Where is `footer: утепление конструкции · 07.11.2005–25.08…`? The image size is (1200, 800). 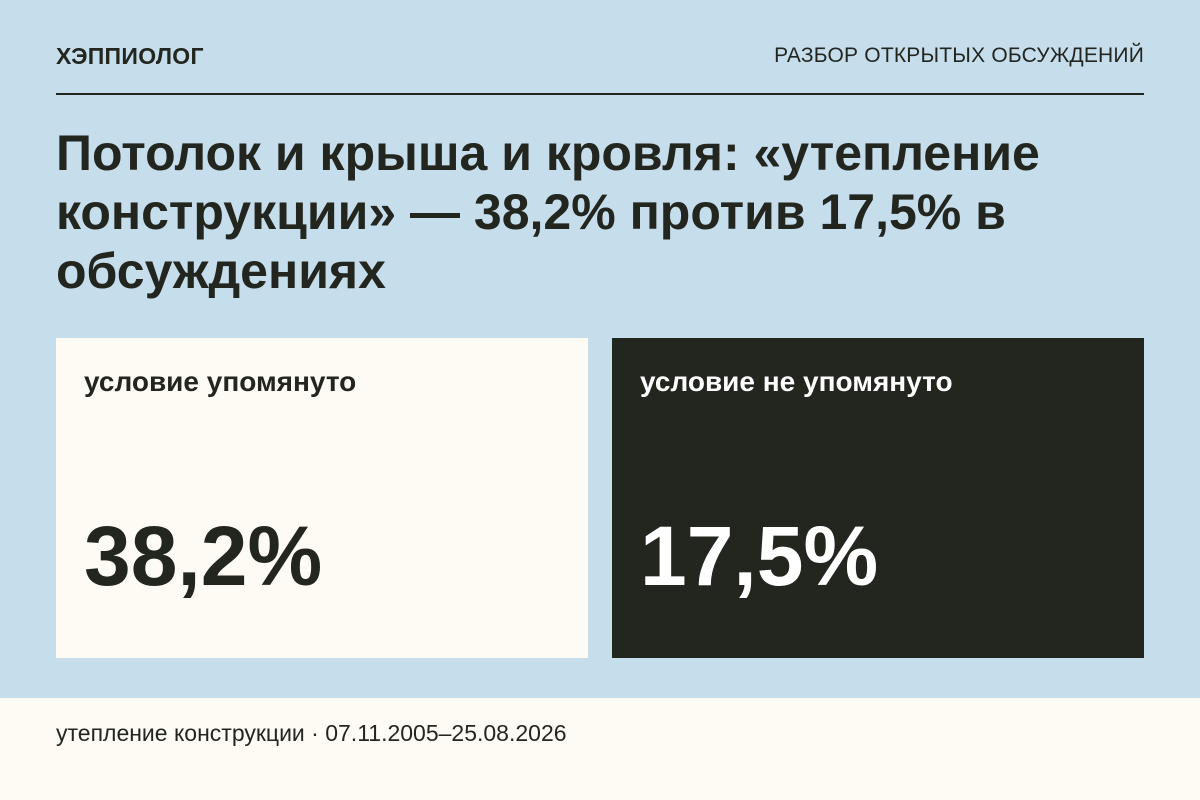 footer: утепление конструкции · 07.11.2005–25.08… is located at coordinates (600, 749).